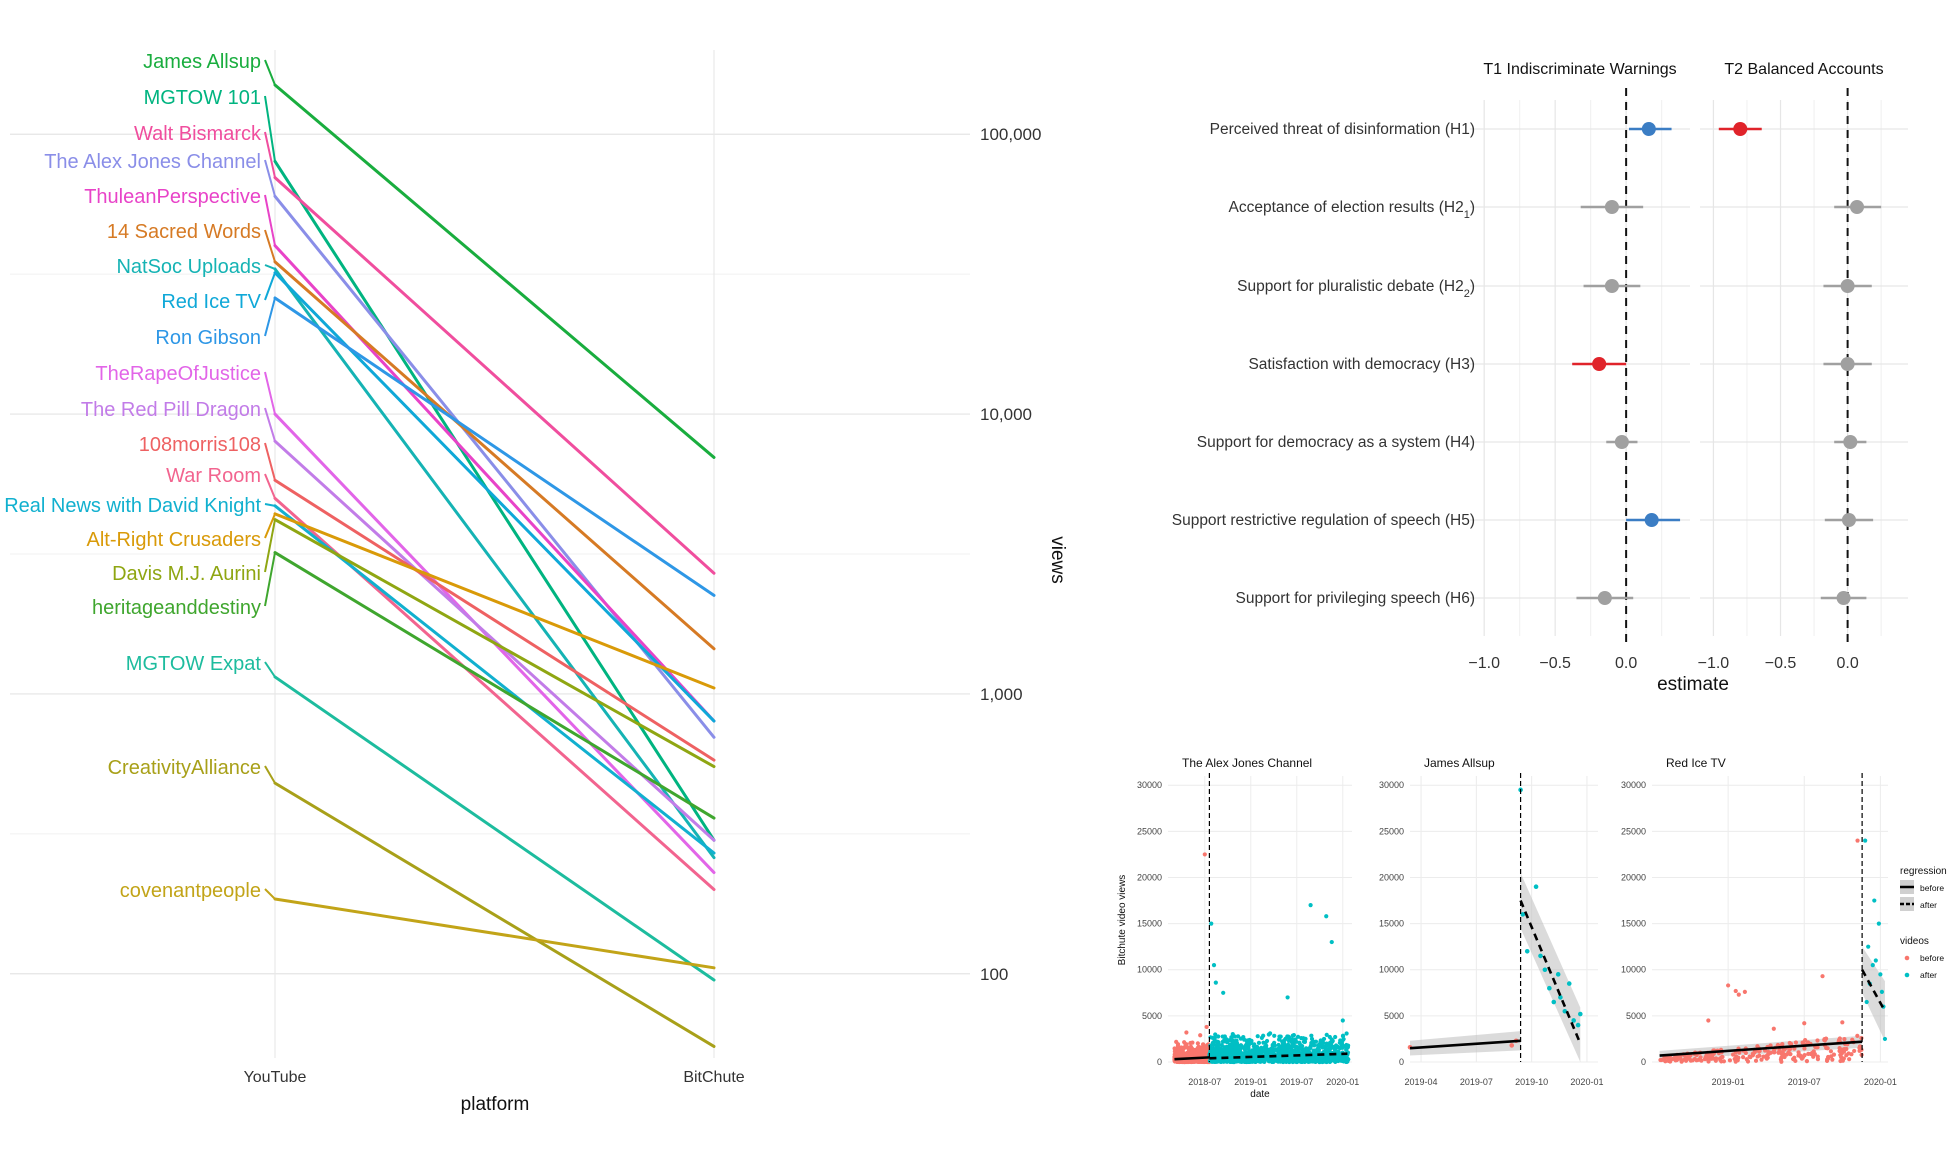  I want to click on panel-title: Red Ice TV, so click(1696, 763).